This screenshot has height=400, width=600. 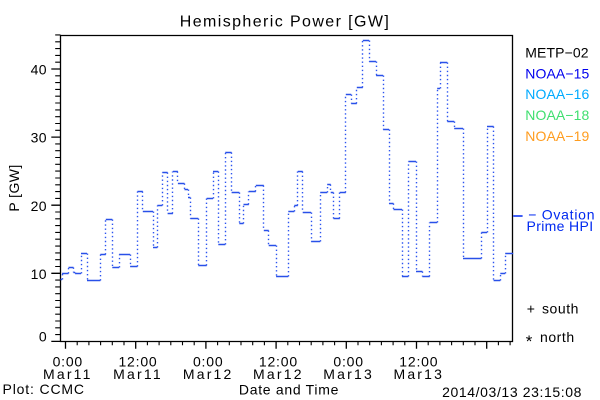 I want to click on svg-text: Prime HPI, so click(x=560, y=226).